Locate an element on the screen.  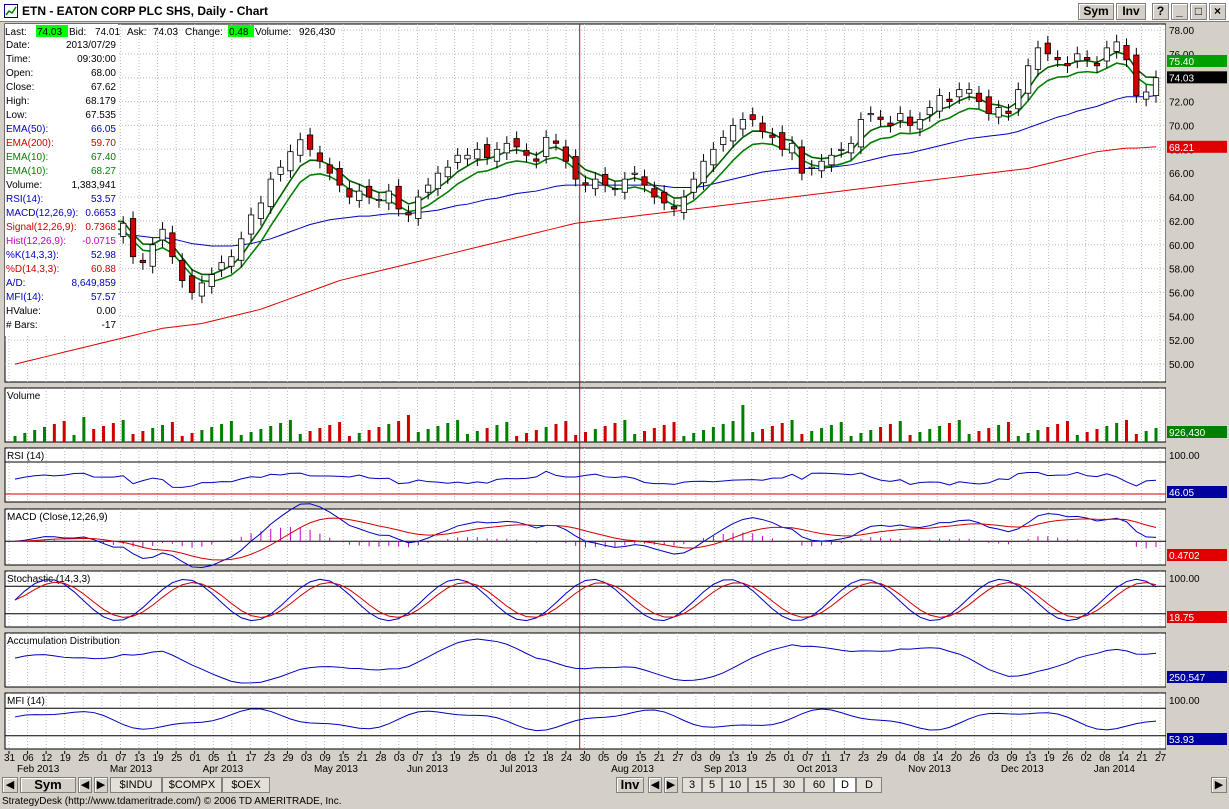
panel-last-box-macd is located at coordinates (1197, 555).